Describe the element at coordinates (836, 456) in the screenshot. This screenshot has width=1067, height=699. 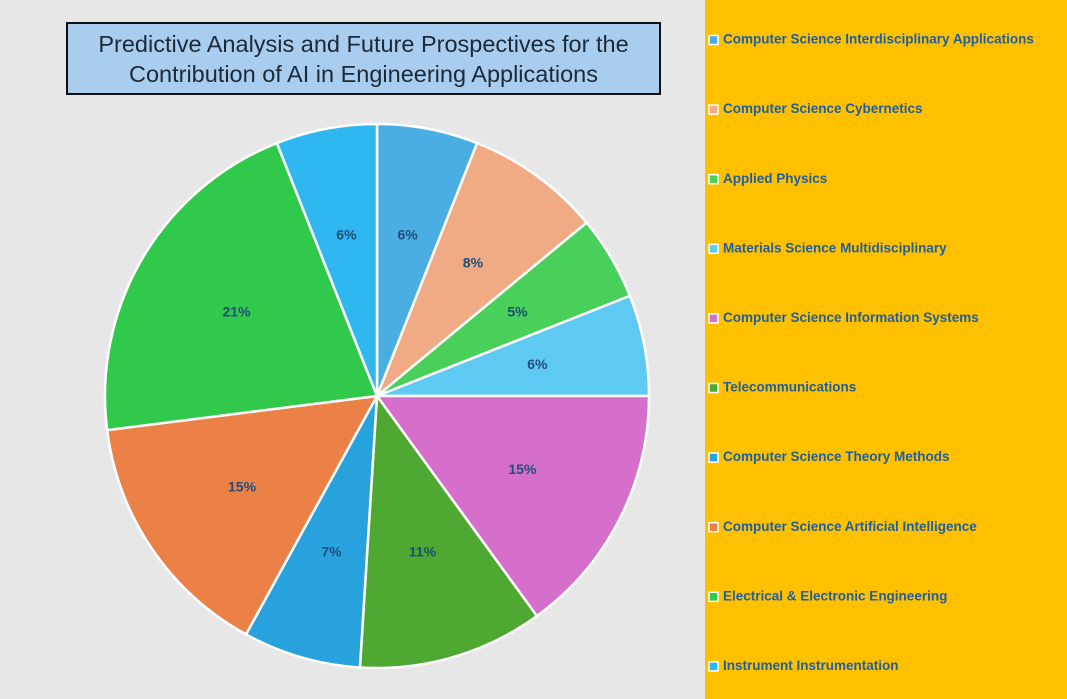
I see `legend-label: Computer Science Theory Methods` at that location.